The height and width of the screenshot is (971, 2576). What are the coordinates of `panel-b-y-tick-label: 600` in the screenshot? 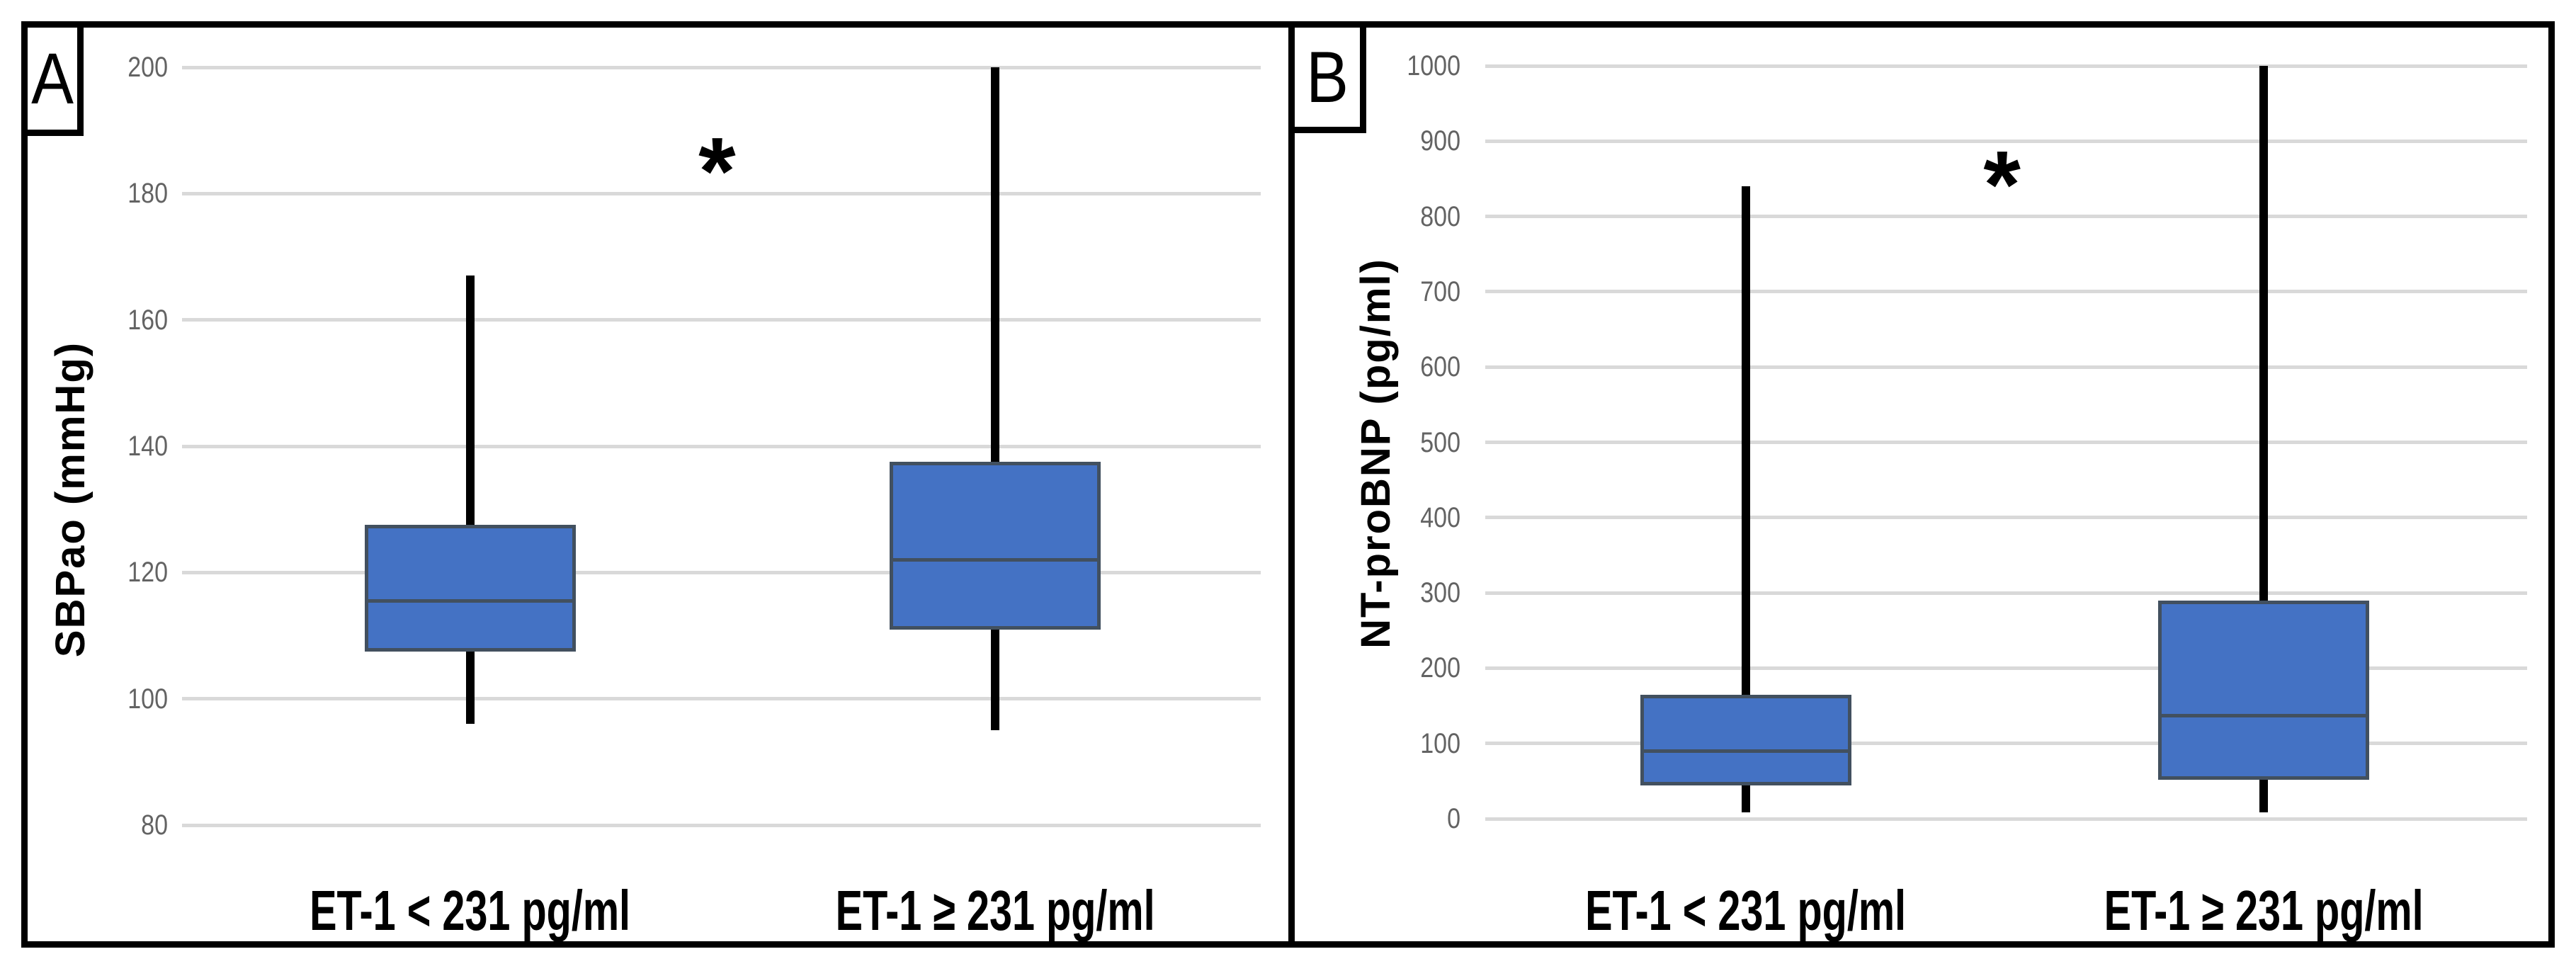 It's located at (1440, 367).